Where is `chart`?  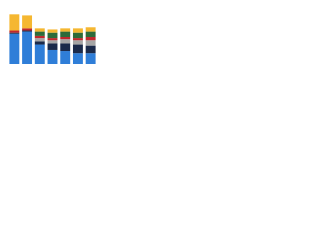 chart is located at coordinates (52, 39).